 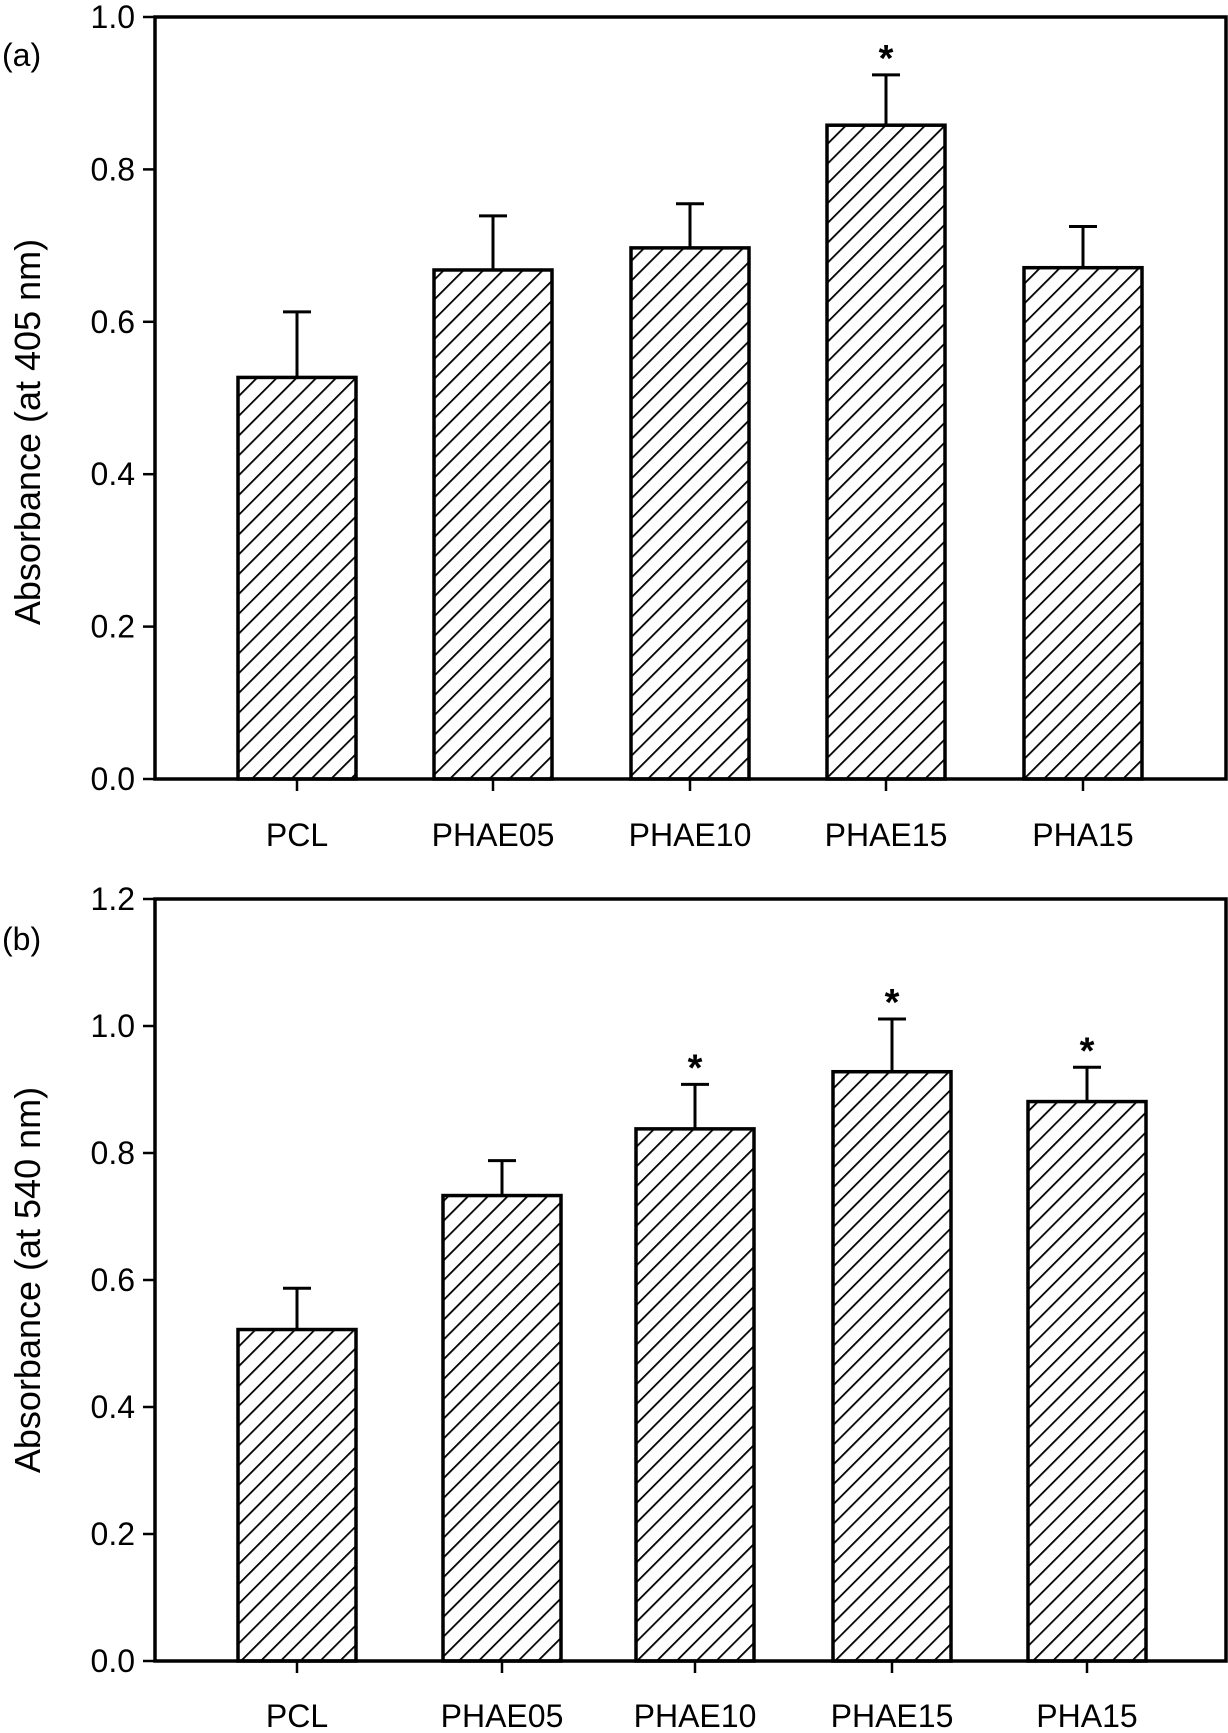 I want to click on y-axis-title: Absorbance (at 405 nm), so click(x=27, y=432).